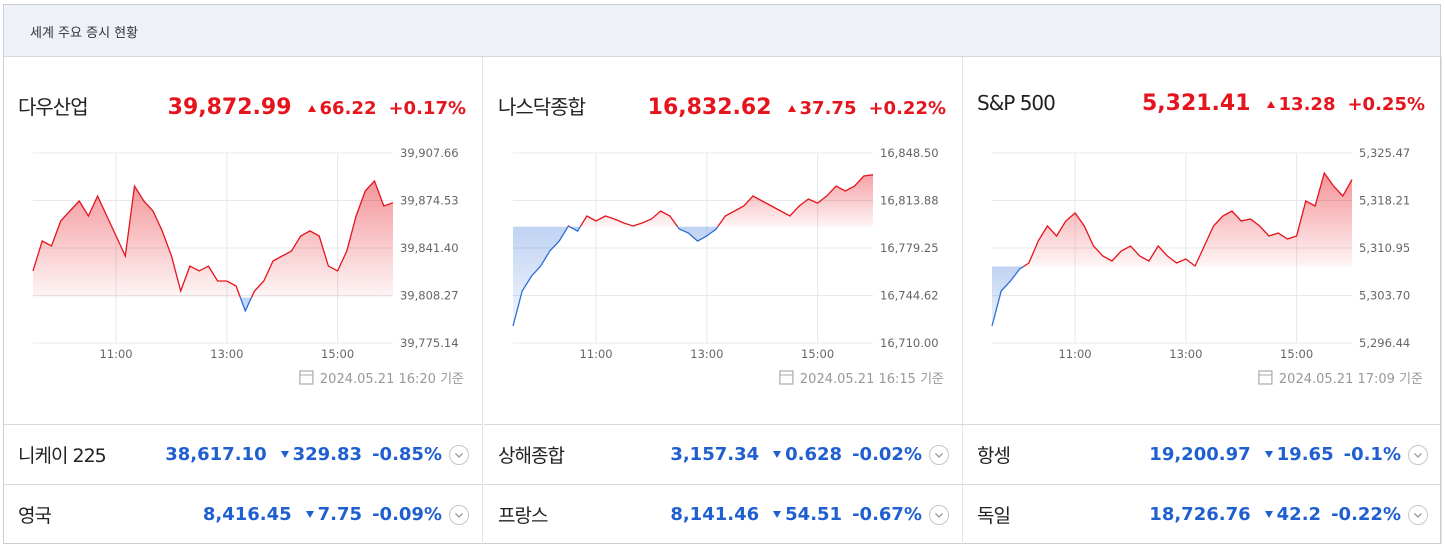  Describe the element at coordinates (828, 108) in the screenshot. I see `change-value: 37.75` at that location.